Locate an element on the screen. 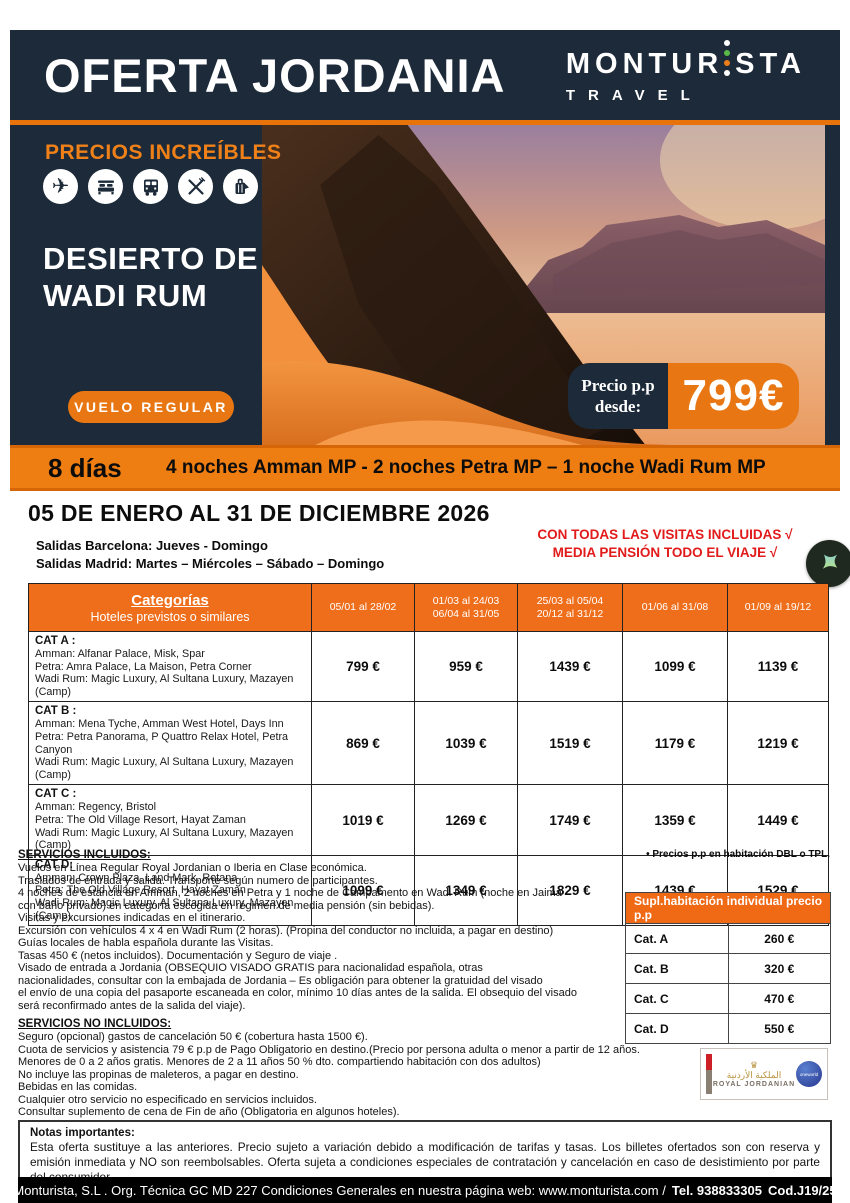  table-footnote: • Precios p.p en habitación DBL o TPL. is located at coordinates (738, 854).